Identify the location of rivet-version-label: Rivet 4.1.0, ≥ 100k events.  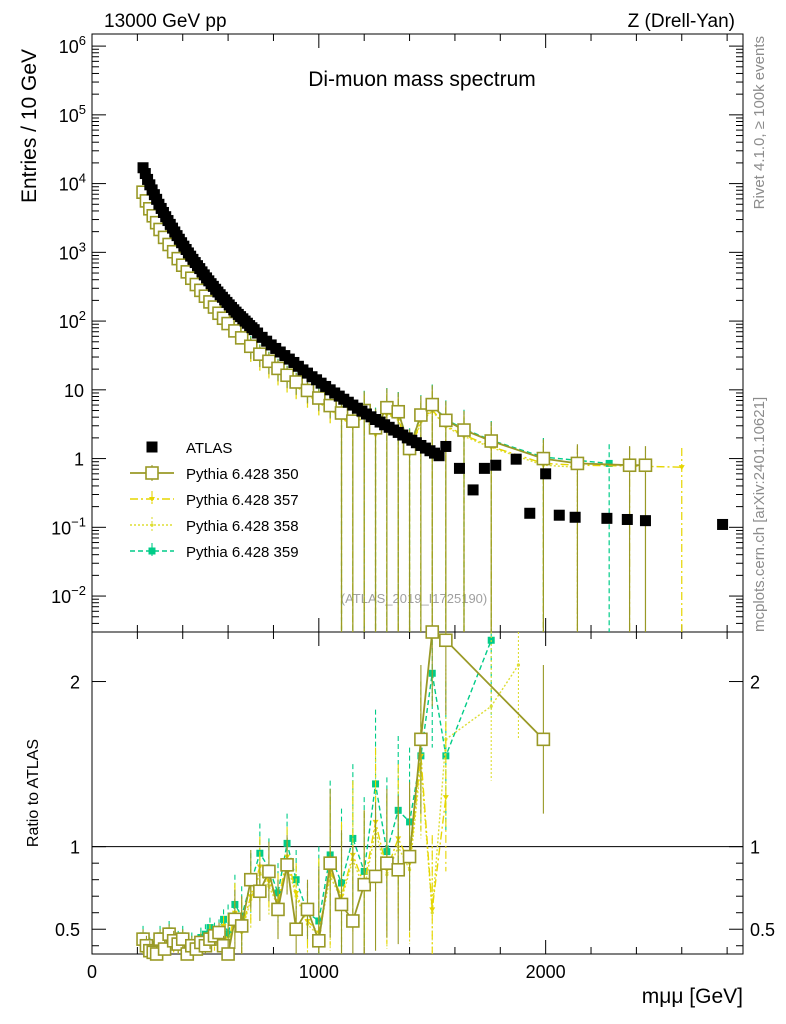
(759, 122).